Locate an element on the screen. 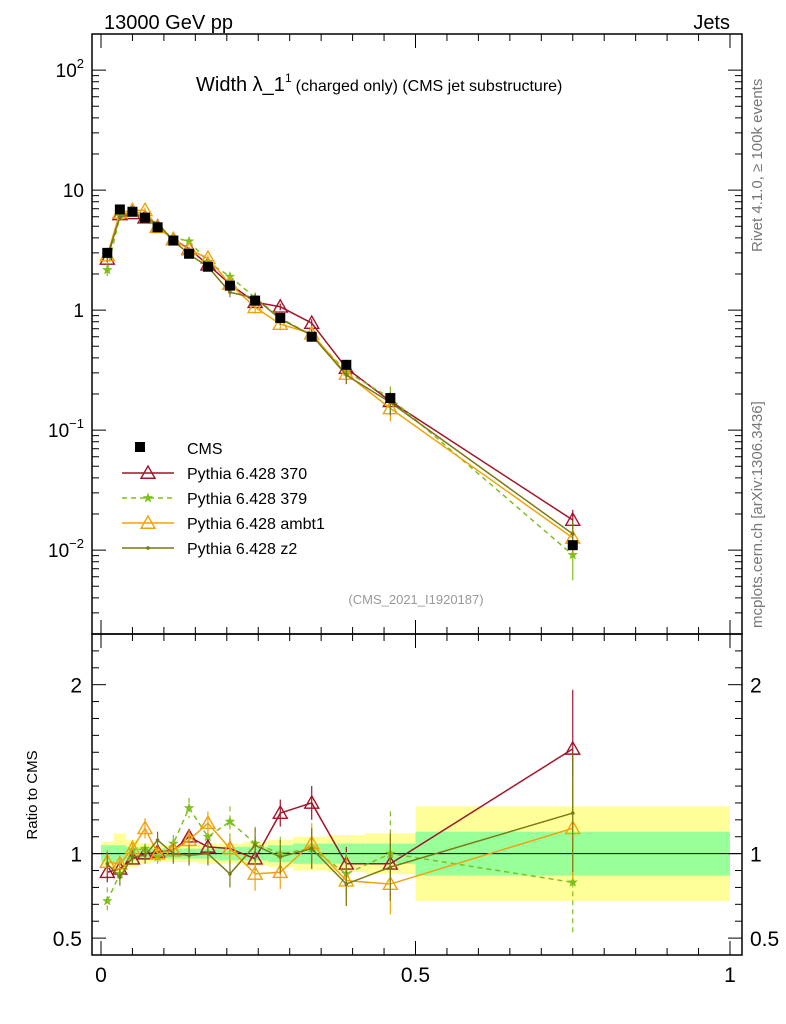 The height and width of the screenshot is (1024, 786). main-y-tick-label: 1 is located at coordinates (78, 311).